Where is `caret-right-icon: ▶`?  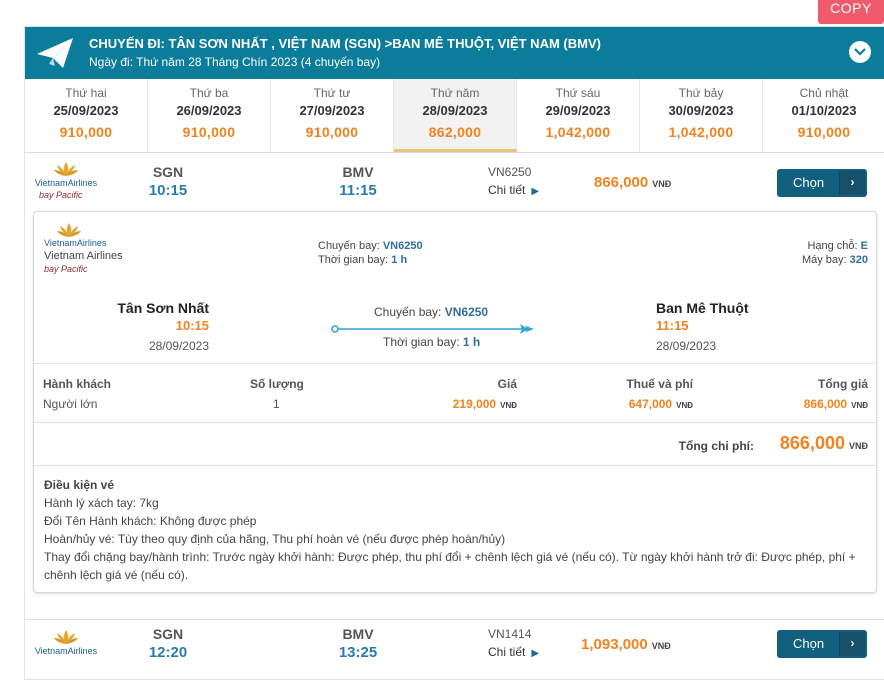
caret-right-icon: ▶ is located at coordinates (535, 191).